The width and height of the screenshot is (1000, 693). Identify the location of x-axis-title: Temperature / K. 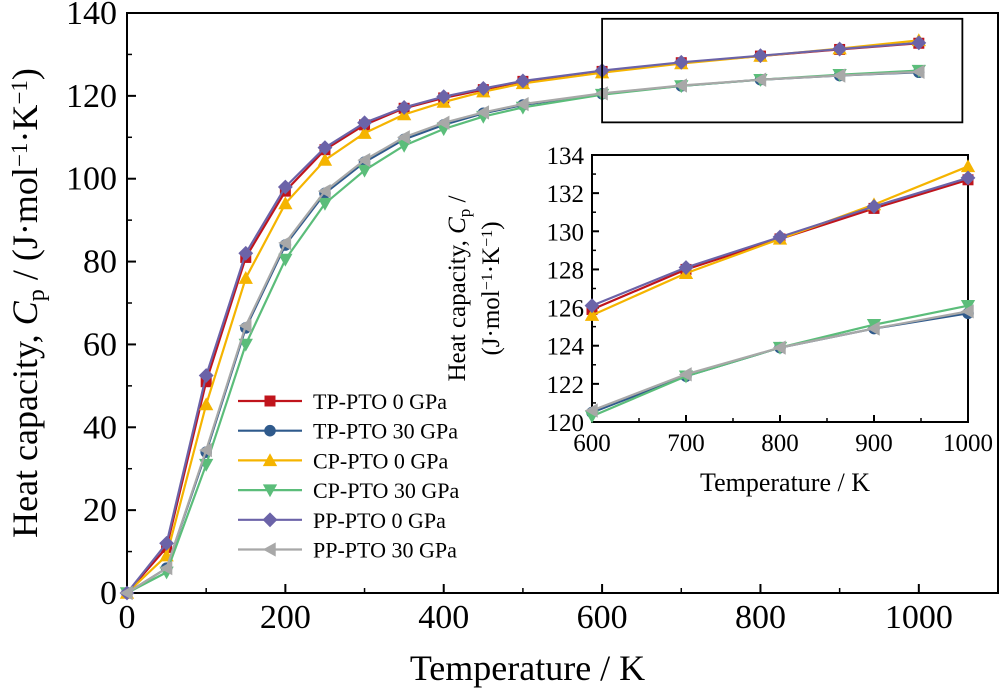
(527, 668).